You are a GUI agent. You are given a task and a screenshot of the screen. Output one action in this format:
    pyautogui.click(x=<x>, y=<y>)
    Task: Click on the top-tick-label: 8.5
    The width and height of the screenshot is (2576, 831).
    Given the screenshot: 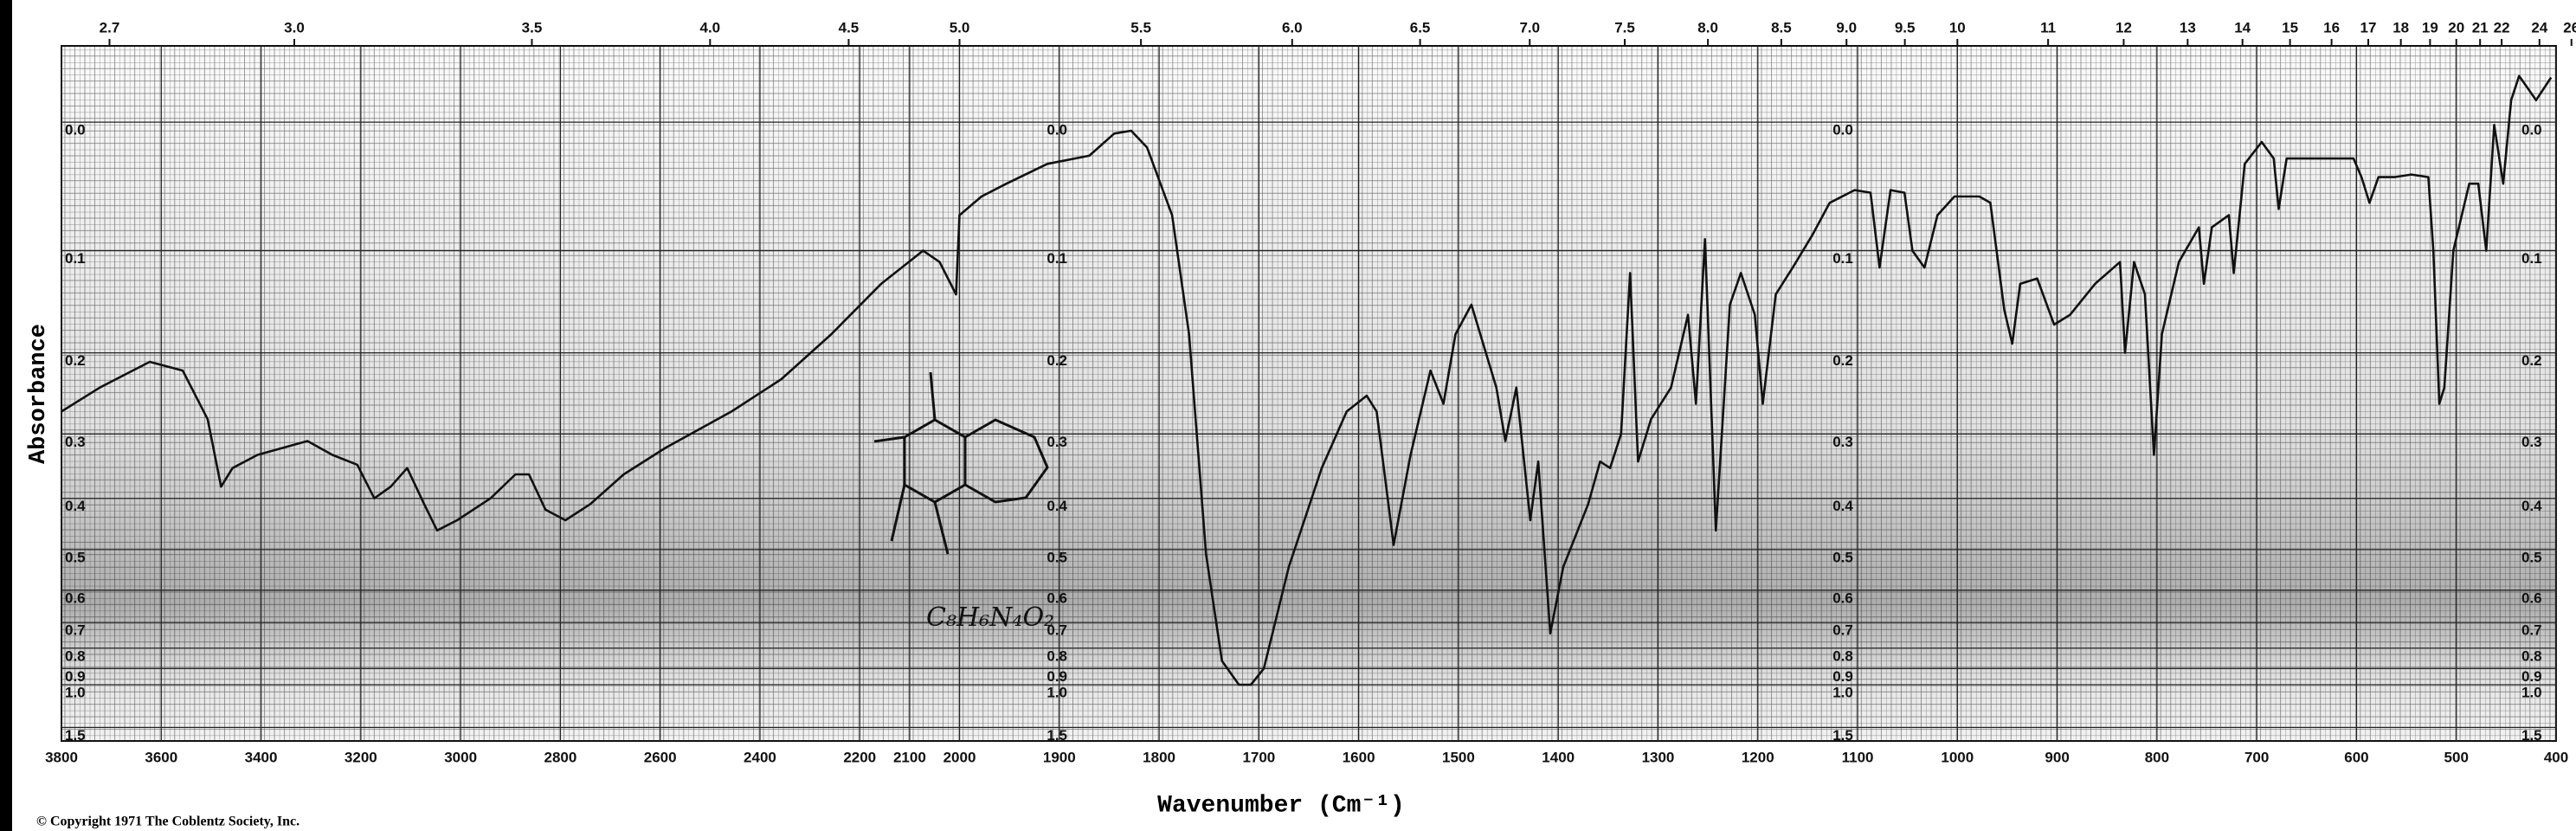 What is the action you would take?
    pyautogui.click(x=1781, y=27)
    